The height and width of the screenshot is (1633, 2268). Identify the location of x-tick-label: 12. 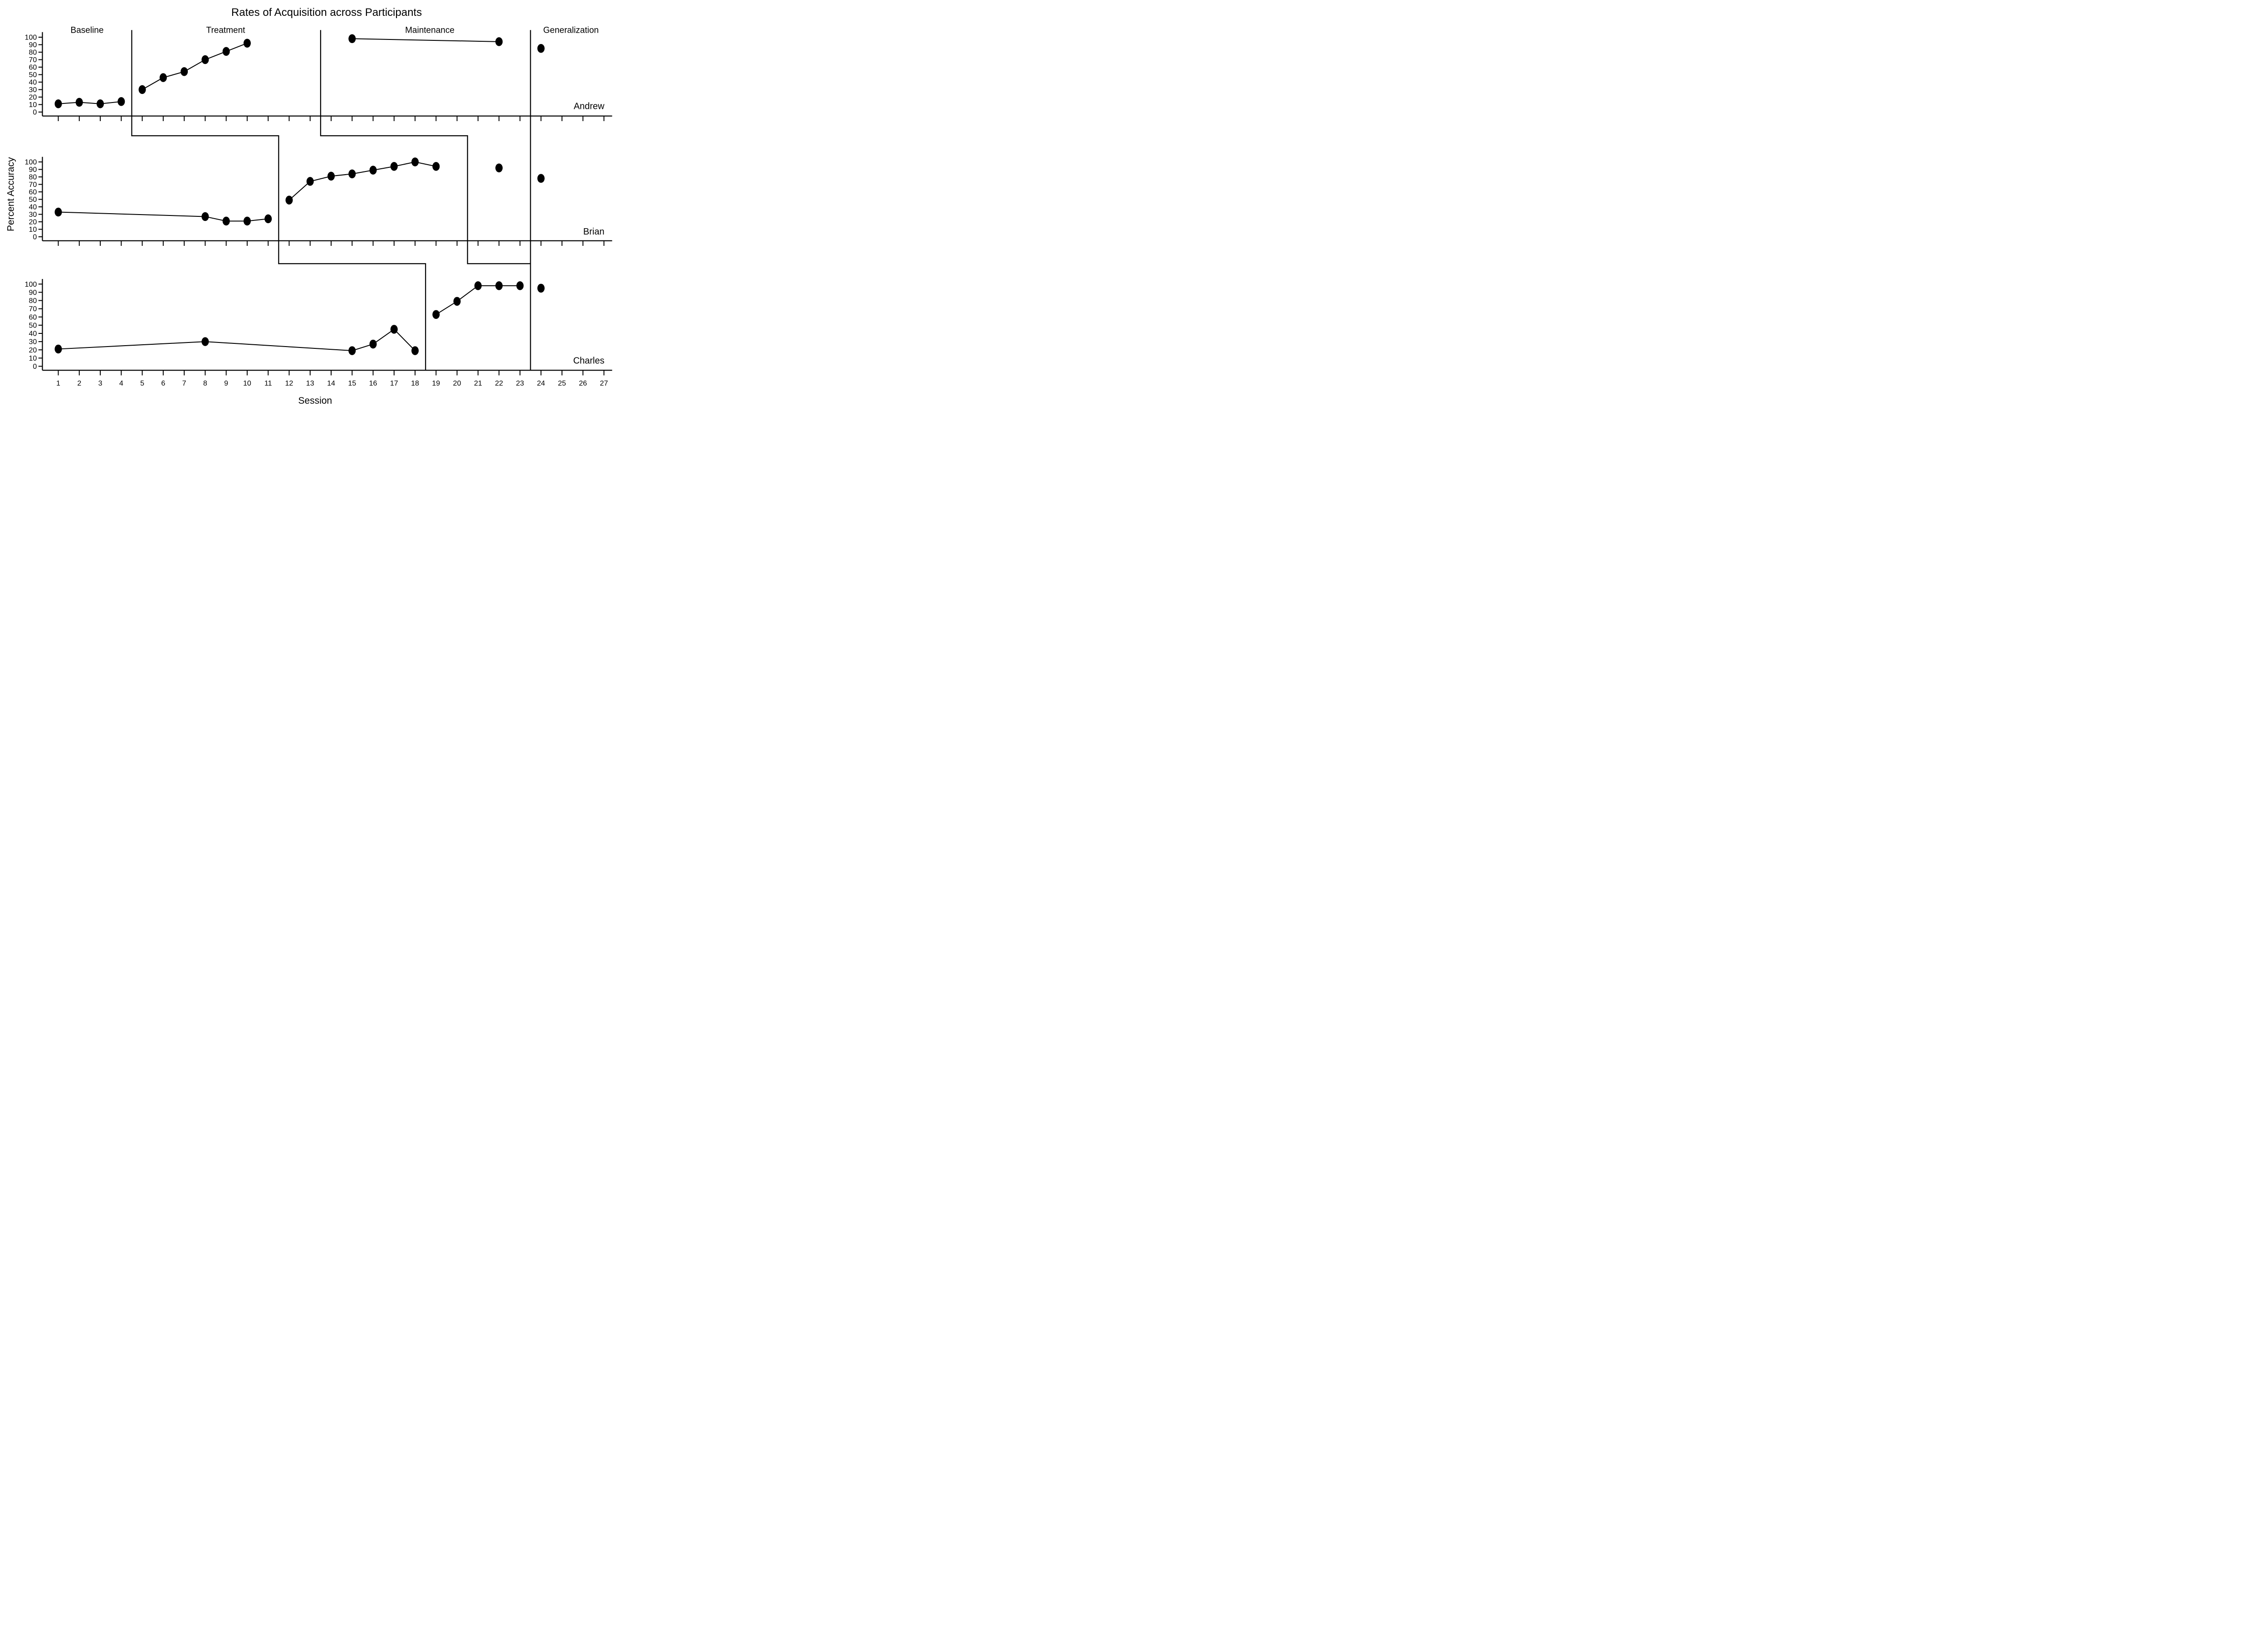
(289, 383).